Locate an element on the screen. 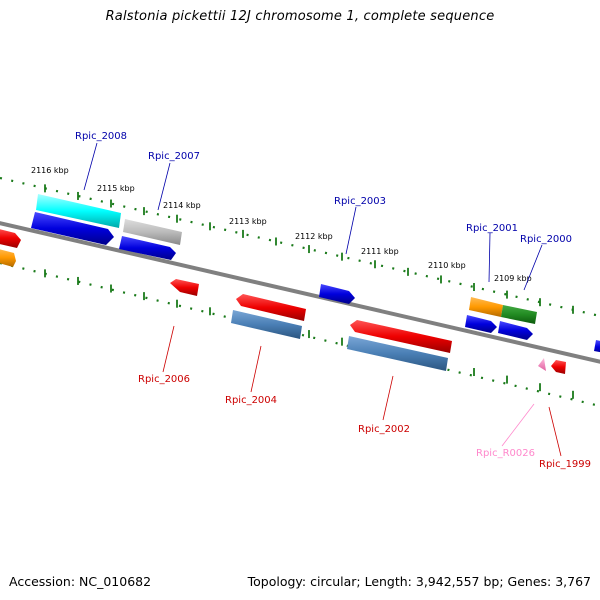  gene-partial-right-blue is located at coordinates (597, 347).